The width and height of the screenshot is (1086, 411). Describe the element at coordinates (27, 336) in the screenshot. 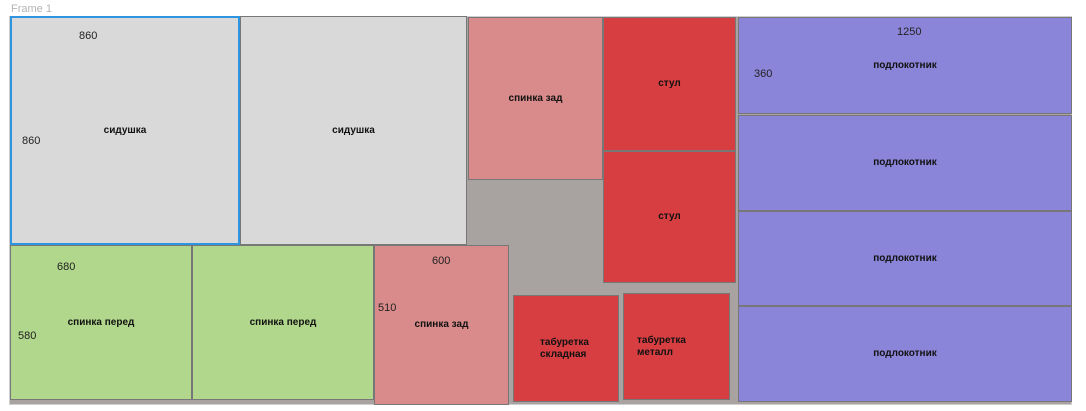

I see `height-dimension: 580` at that location.